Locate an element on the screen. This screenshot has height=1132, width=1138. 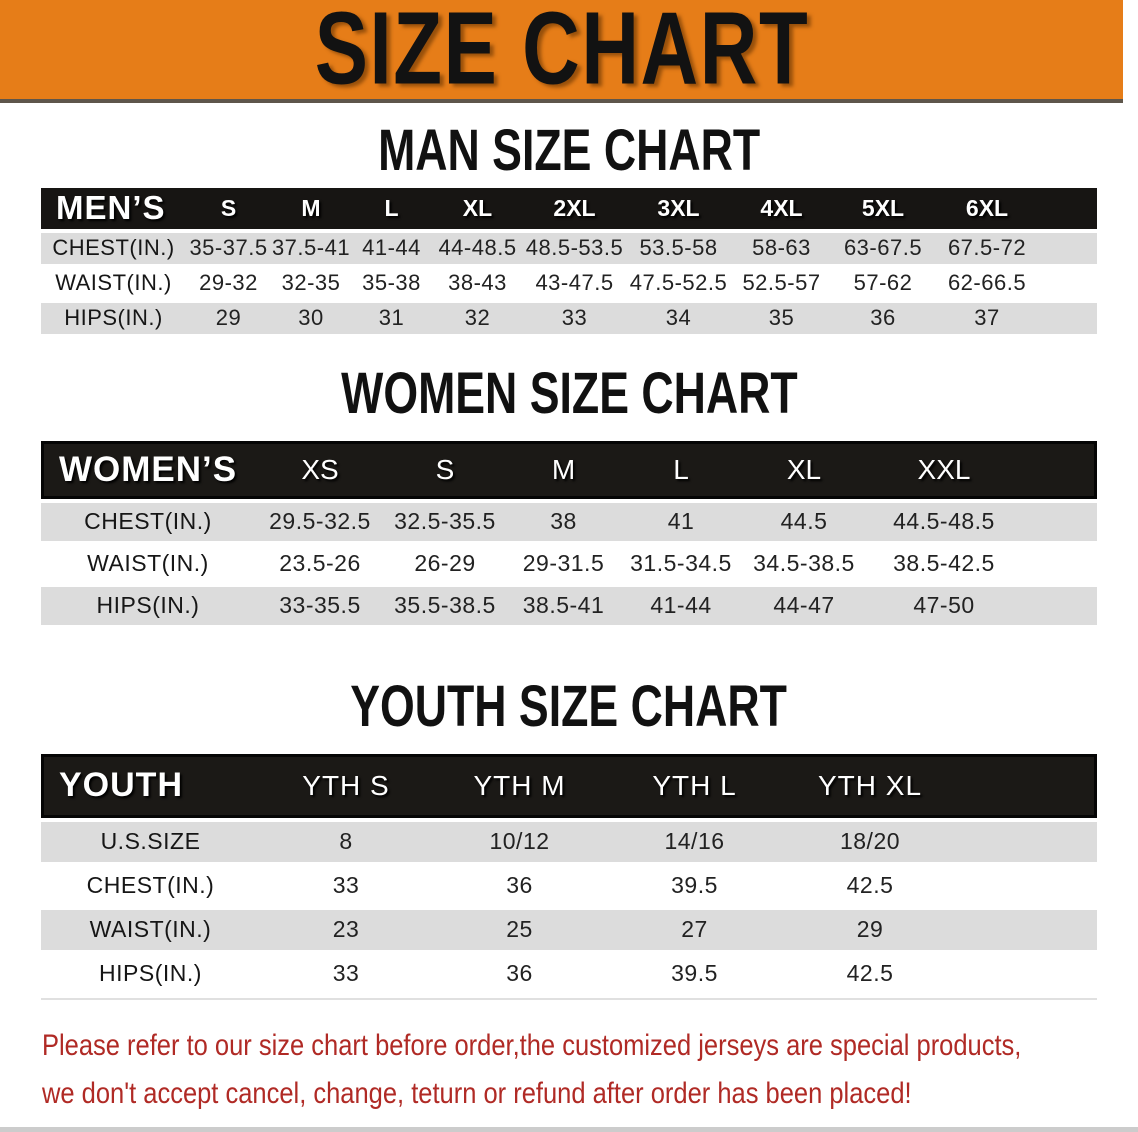
size-cell: 44-48.5 is located at coordinates (477, 248).